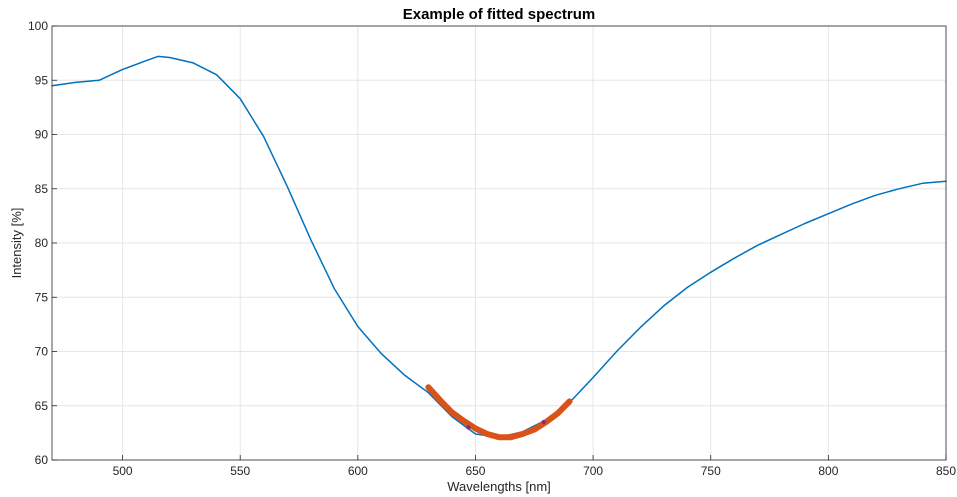  What do you see at coordinates (475, 471) in the screenshot?
I see `x-tick-label: 650` at bounding box center [475, 471].